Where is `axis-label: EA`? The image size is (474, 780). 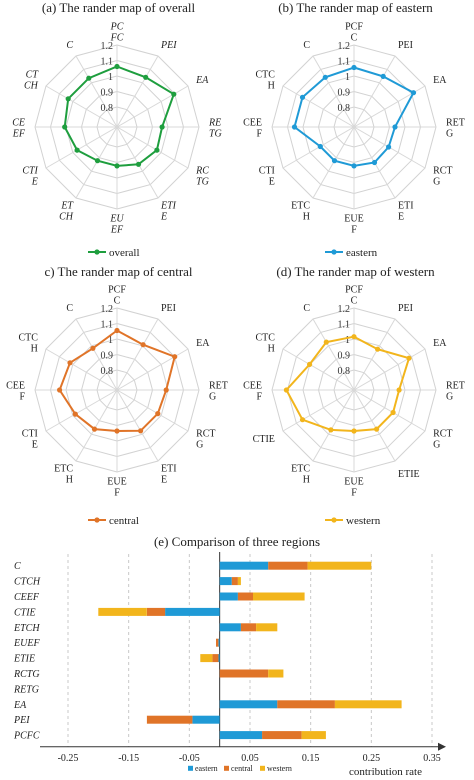 axis-label: EA is located at coordinates (202, 80).